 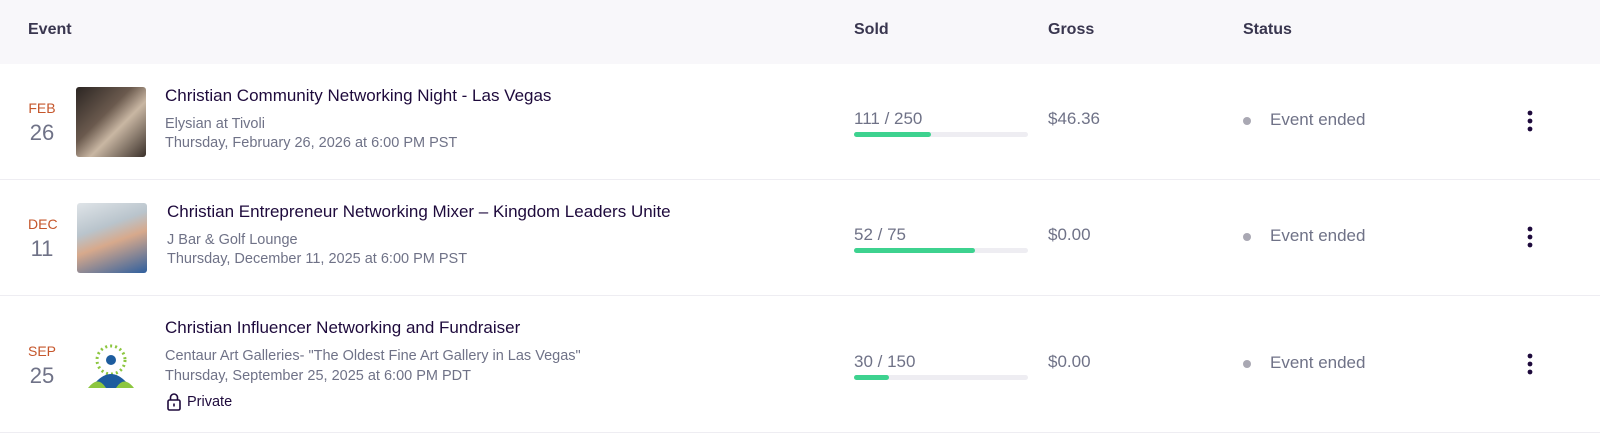 What do you see at coordinates (232, 240) in the screenshot?
I see `event-venue: J Bar & Golf Lounge` at bounding box center [232, 240].